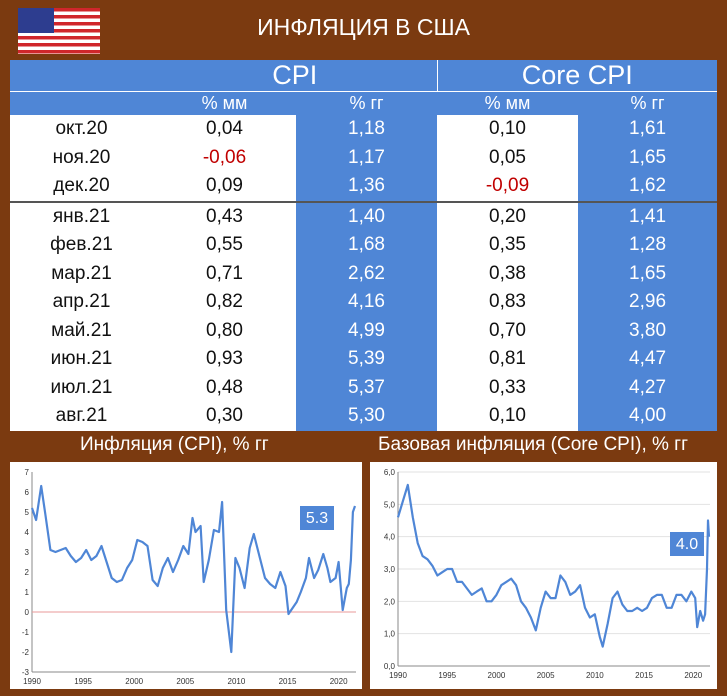 This screenshot has height=696, width=727. What do you see at coordinates (390, 504) in the screenshot?
I see `y-tick-label: 5,0` at bounding box center [390, 504].